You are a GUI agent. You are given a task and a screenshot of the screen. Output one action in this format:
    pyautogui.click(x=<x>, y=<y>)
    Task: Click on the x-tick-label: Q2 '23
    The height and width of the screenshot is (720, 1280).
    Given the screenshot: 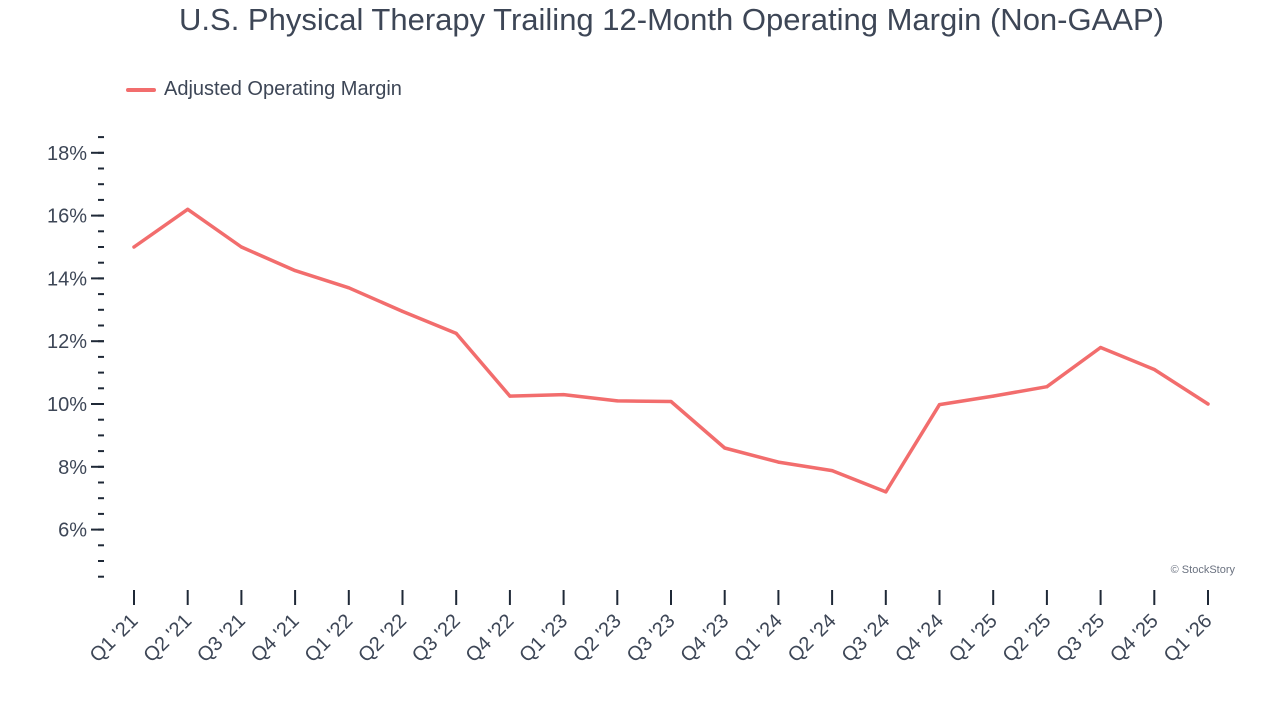 What is the action you would take?
    pyautogui.click(x=597, y=638)
    